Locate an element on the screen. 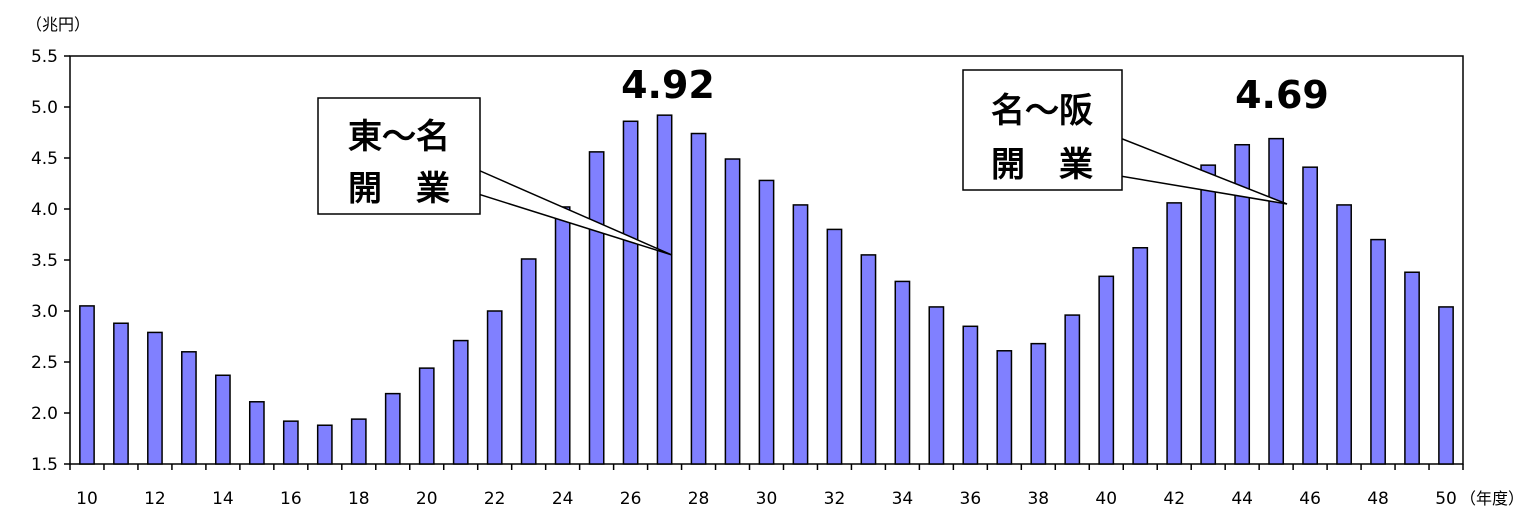 The height and width of the screenshot is (512, 1521). callout-1-box is located at coordinates (399, 156).